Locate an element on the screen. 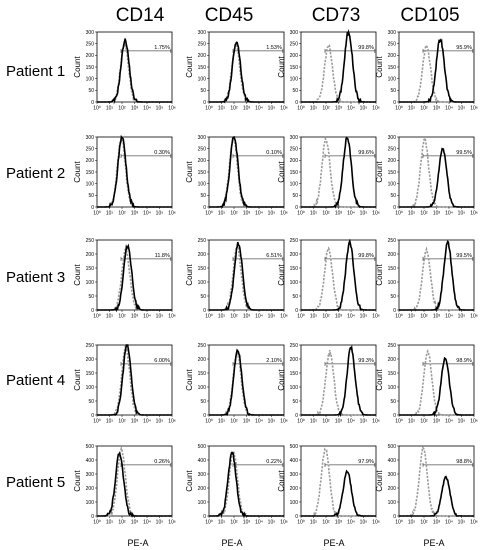 This screenshot has height=550, width=485. gate-percentage: 6.00% is located at coordinates (162, 361).